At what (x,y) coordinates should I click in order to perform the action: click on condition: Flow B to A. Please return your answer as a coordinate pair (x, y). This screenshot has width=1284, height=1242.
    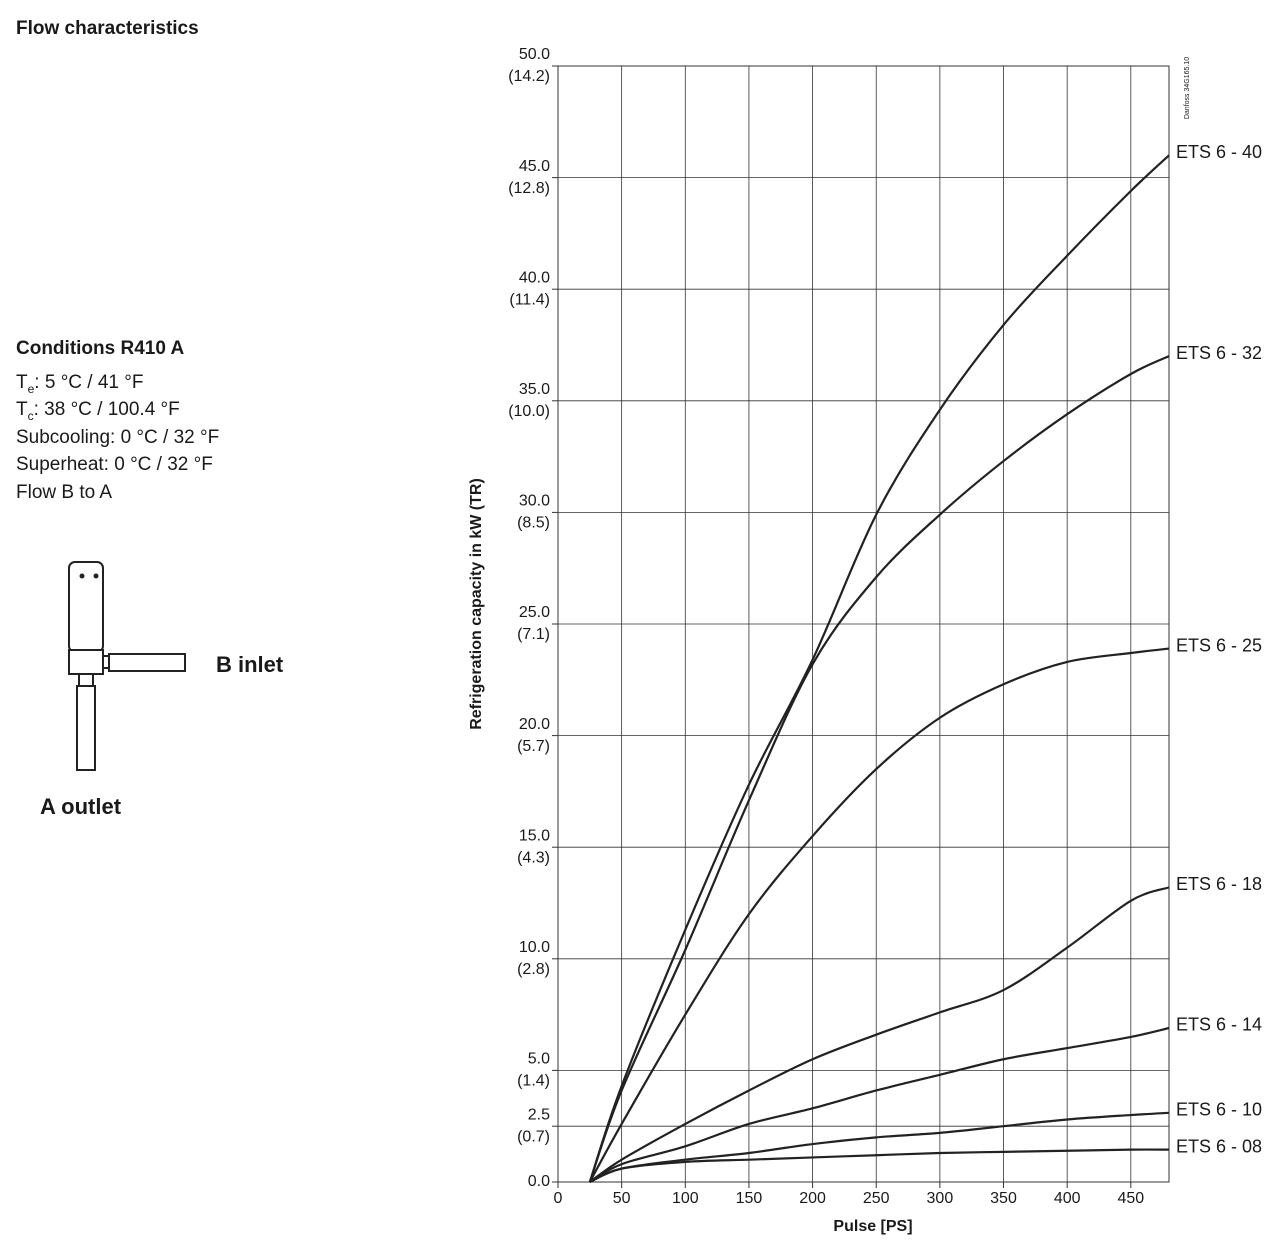
    Looking at the image, I should click on (64, 492).